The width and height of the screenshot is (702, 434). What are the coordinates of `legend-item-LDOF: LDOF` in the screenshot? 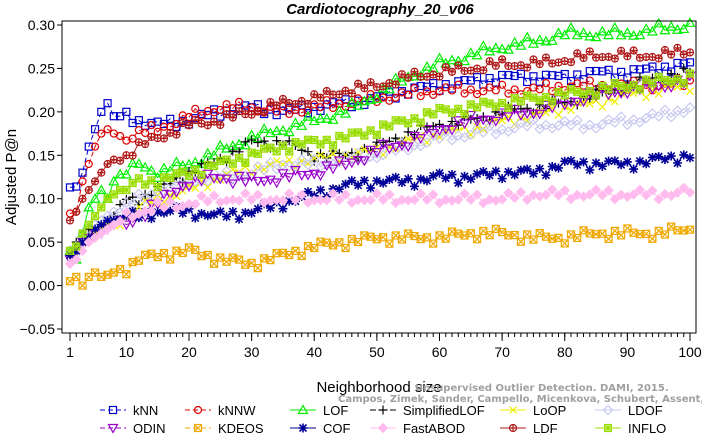 It's located at (629, 410).